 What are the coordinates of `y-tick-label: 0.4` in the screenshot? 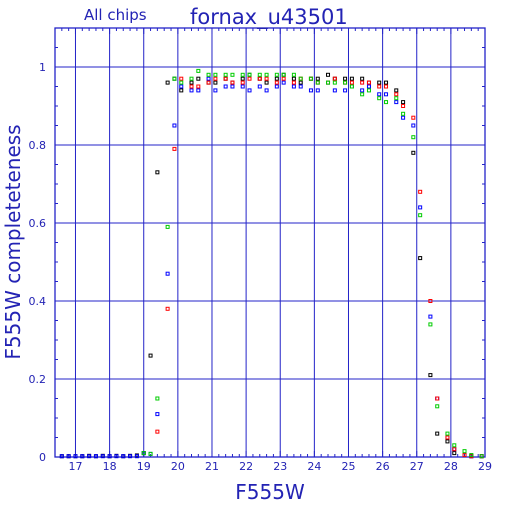 It's located at (38, 301).